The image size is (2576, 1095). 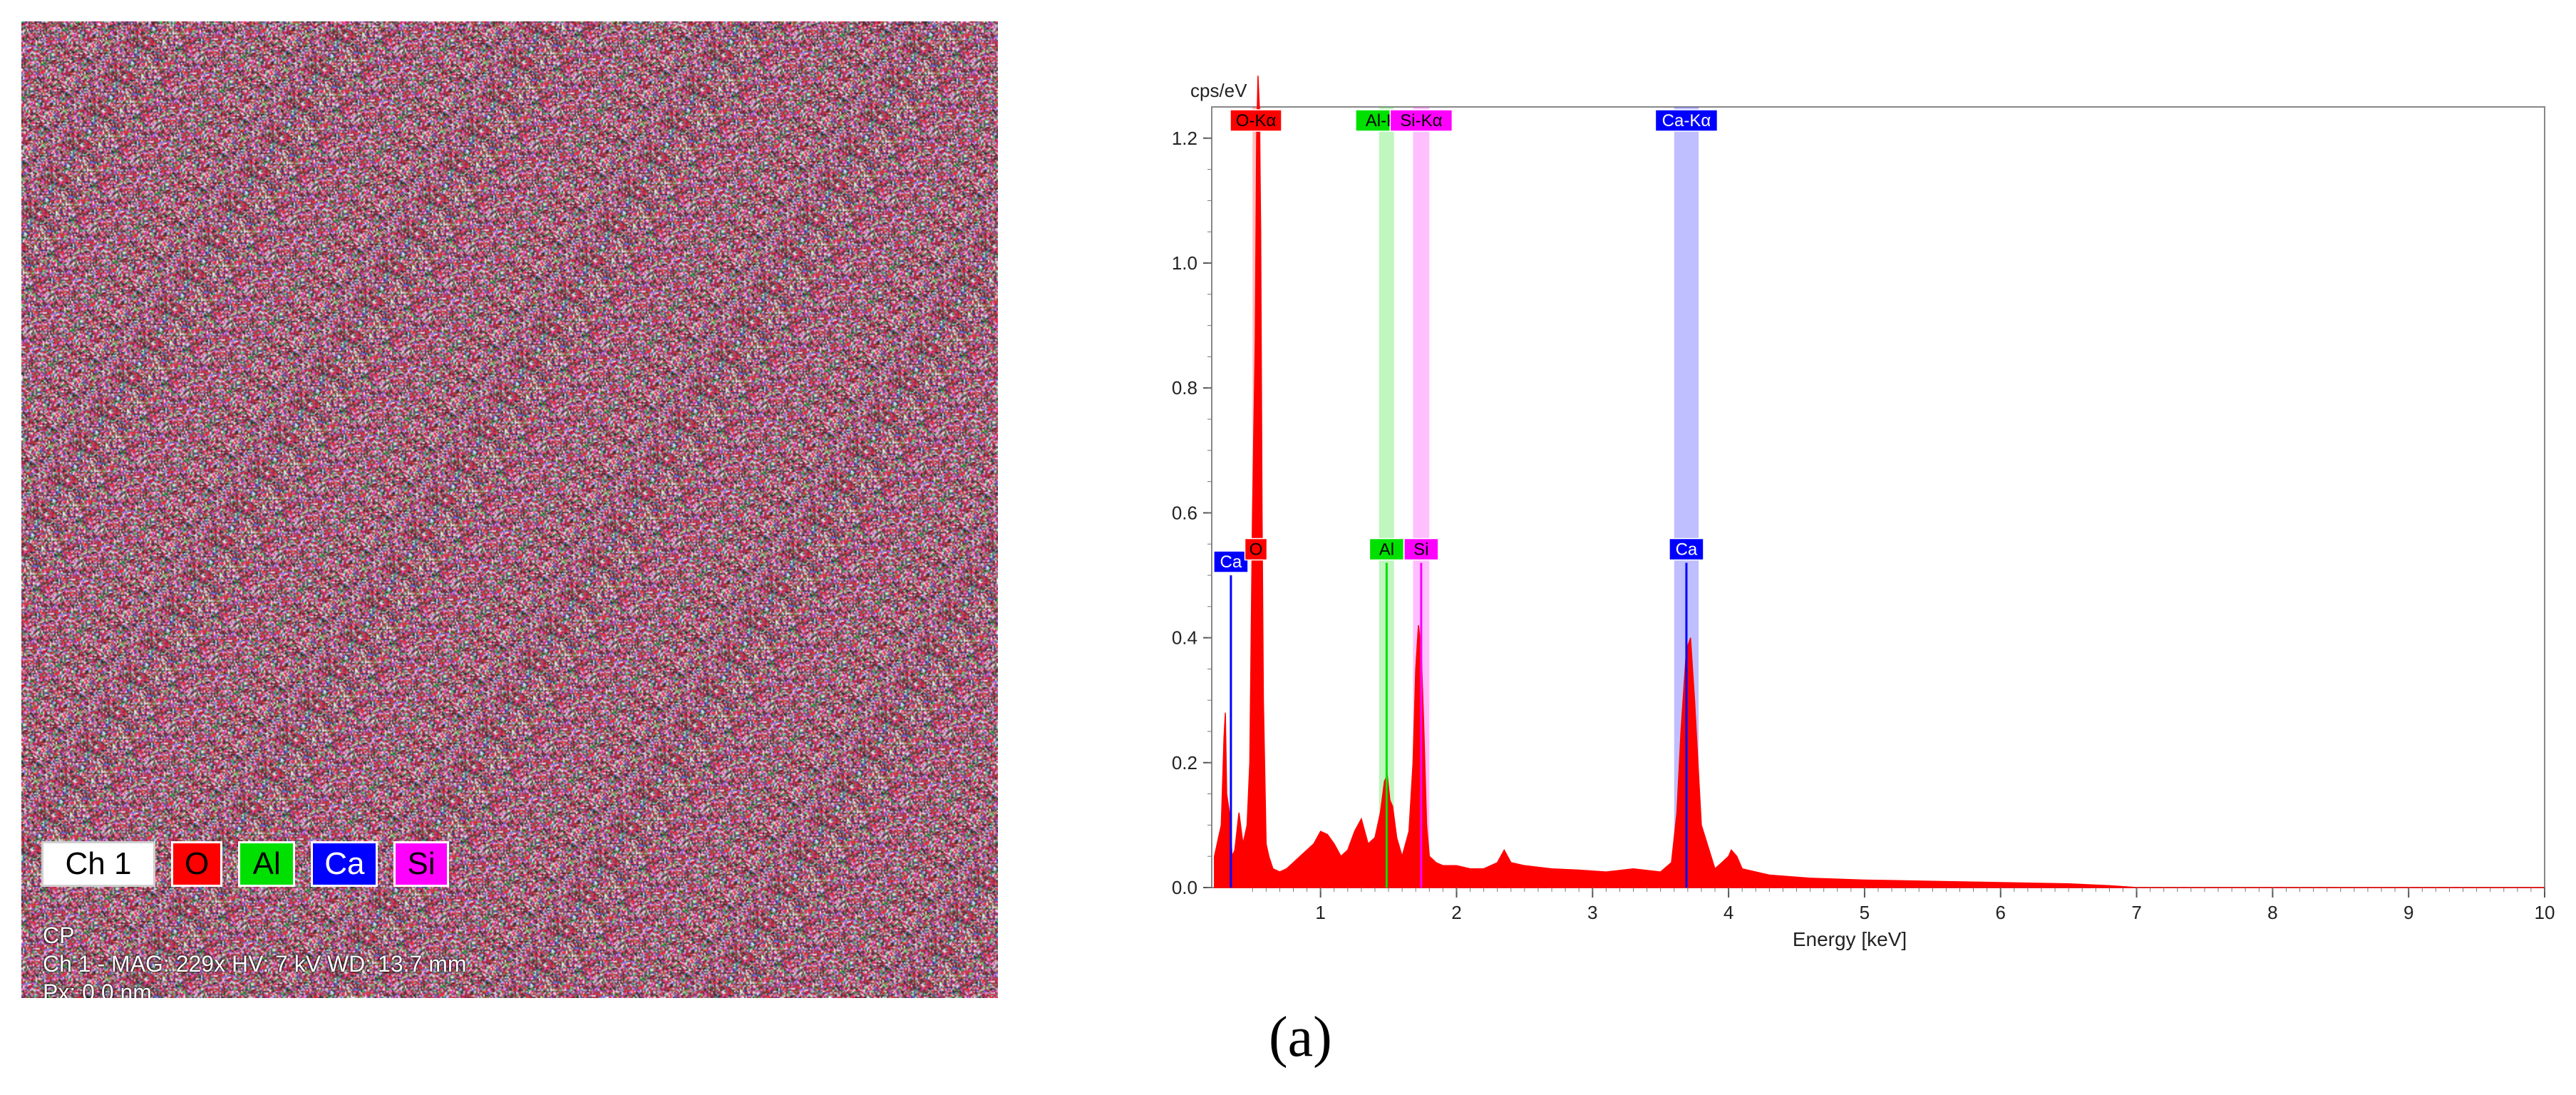 I want to click on x-tick-label-5: 6, so click(x=2001, y=912).